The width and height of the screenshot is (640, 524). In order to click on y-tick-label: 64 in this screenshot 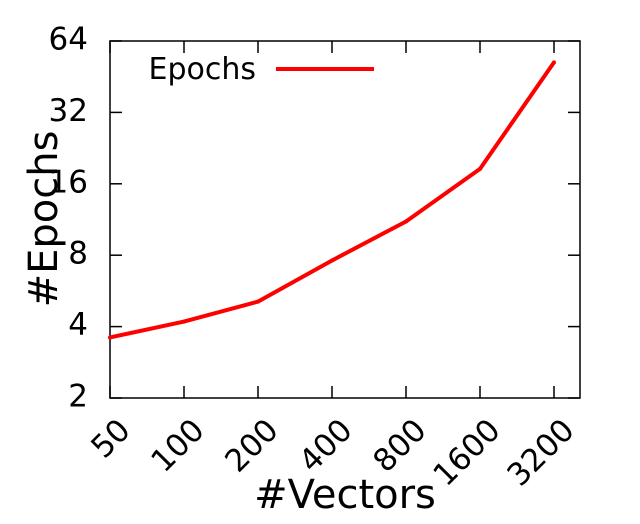, I will do `click(68, 40)`.